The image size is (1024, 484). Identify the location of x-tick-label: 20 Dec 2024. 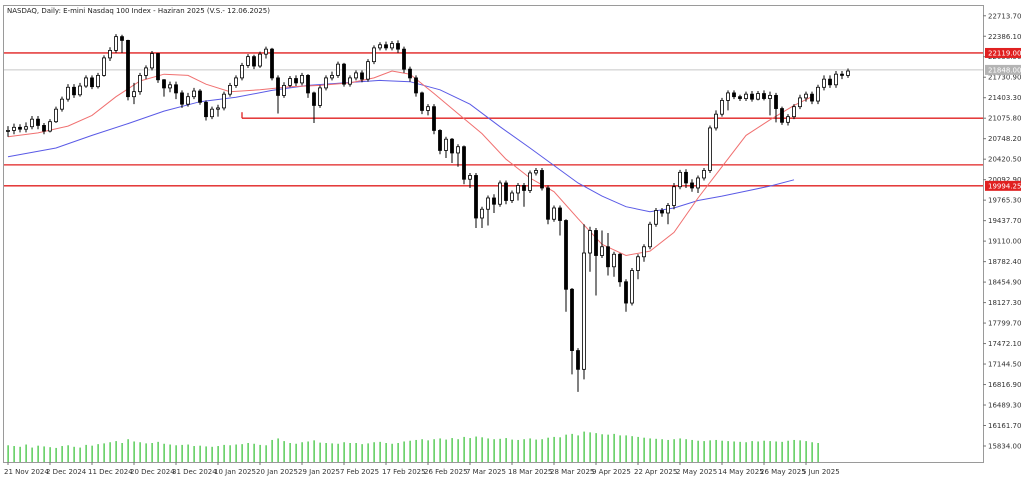
(152, 472).